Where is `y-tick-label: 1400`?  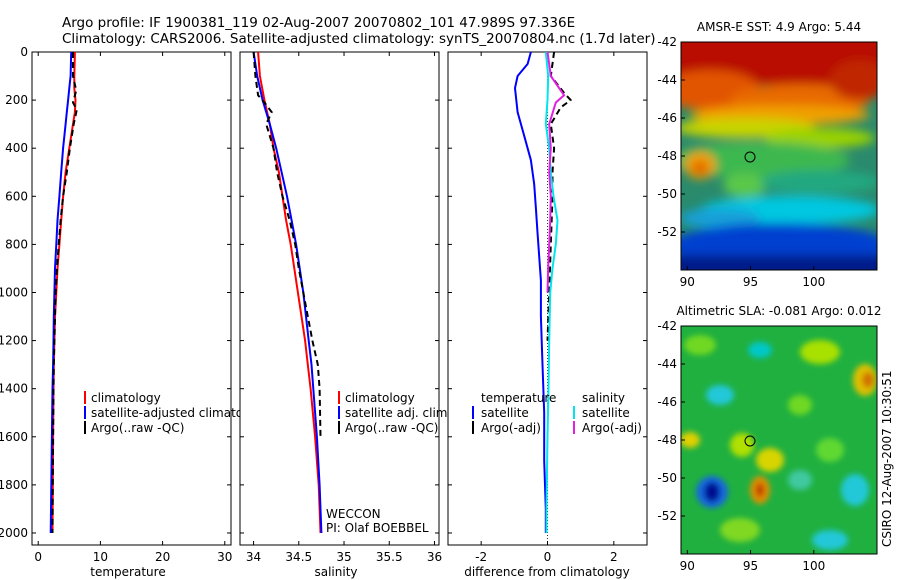
y-tick-label: 1400 is located at coordinates (14, 389).